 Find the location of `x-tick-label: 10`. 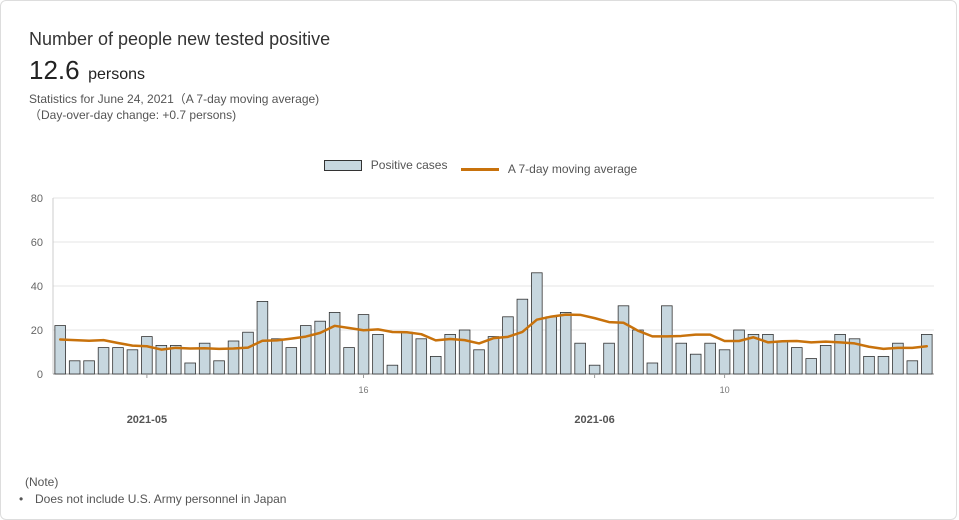

x-tick-label: 10 is located at coordinates (725, 390).